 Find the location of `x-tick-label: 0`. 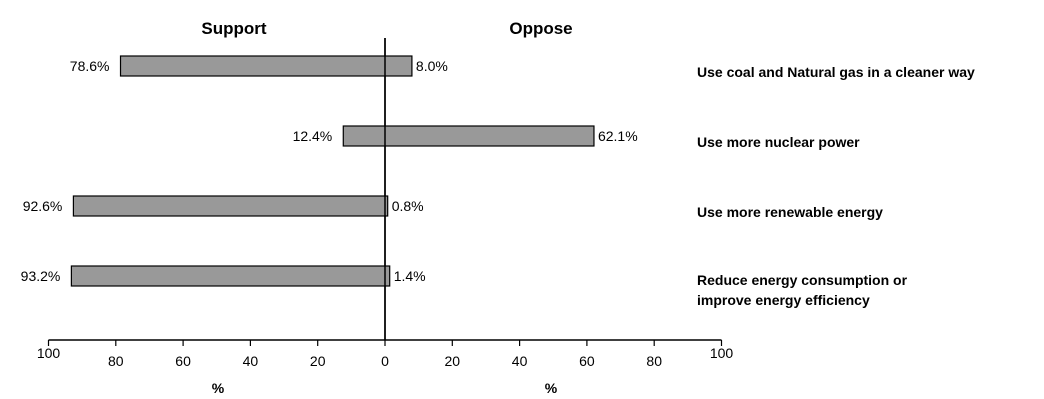

x-tick-label: 0 is located at coordinates (385, 361).